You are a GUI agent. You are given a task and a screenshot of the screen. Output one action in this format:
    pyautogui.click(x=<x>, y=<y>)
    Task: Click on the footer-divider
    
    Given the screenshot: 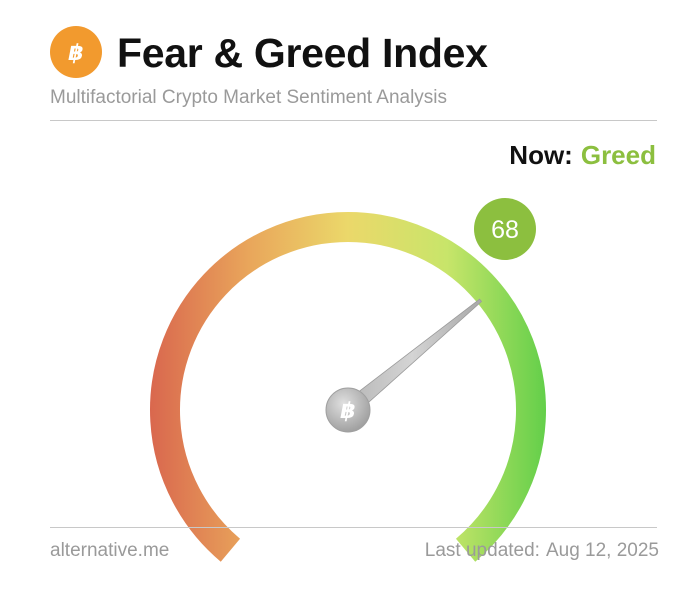 What is the action you would take?
    pyautogui.click(x=353, y=527)
    